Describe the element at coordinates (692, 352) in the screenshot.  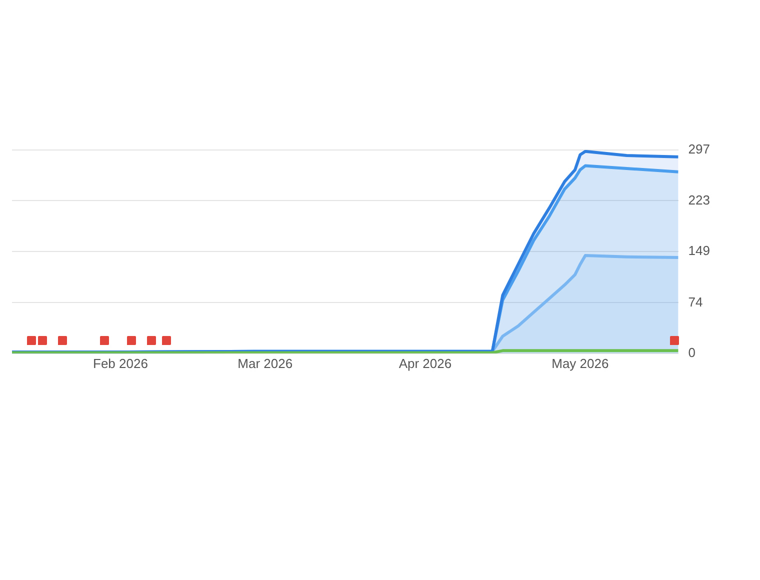
I see `y-tick-label: 0` at that location.